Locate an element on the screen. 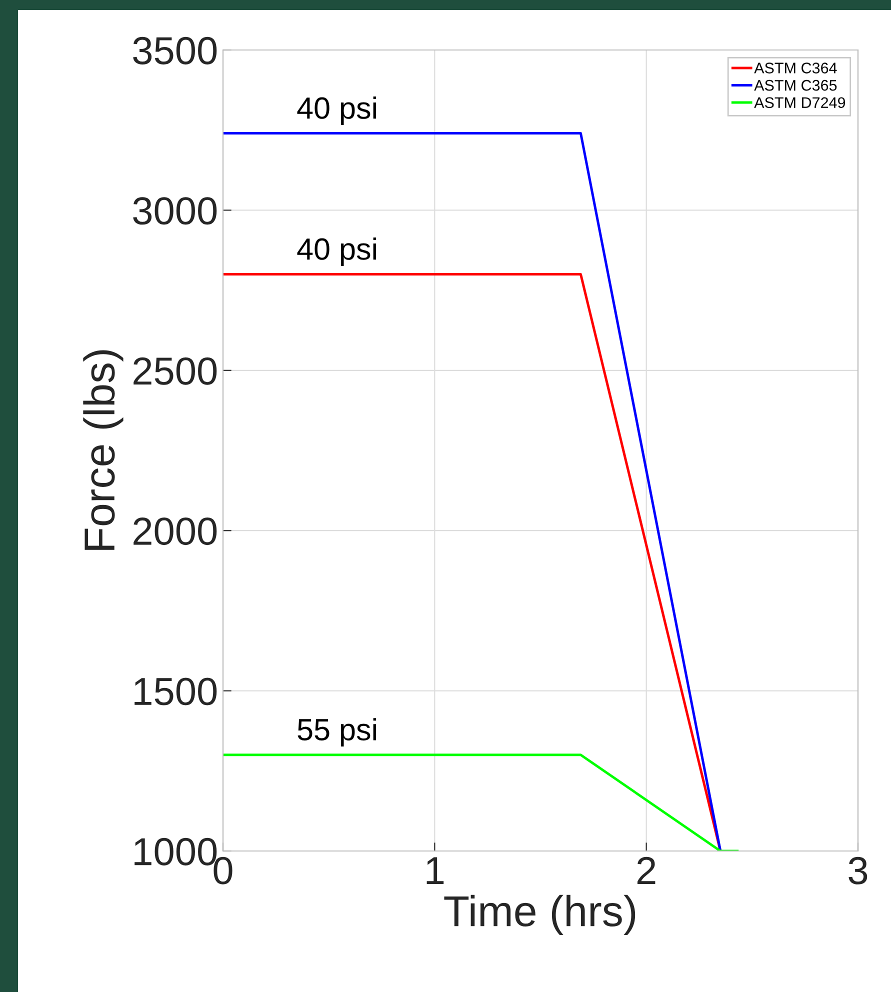 The image size is (891, 992). y-axis-title: Force (lbs) is located at coordinates (103, 450).